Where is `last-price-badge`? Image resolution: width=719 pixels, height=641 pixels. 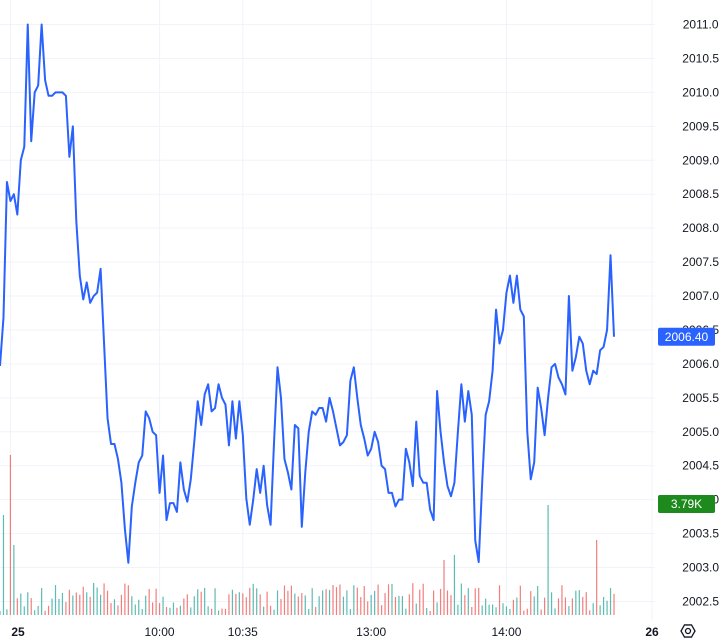 last-price-badge is located at coordinates (686, 336).